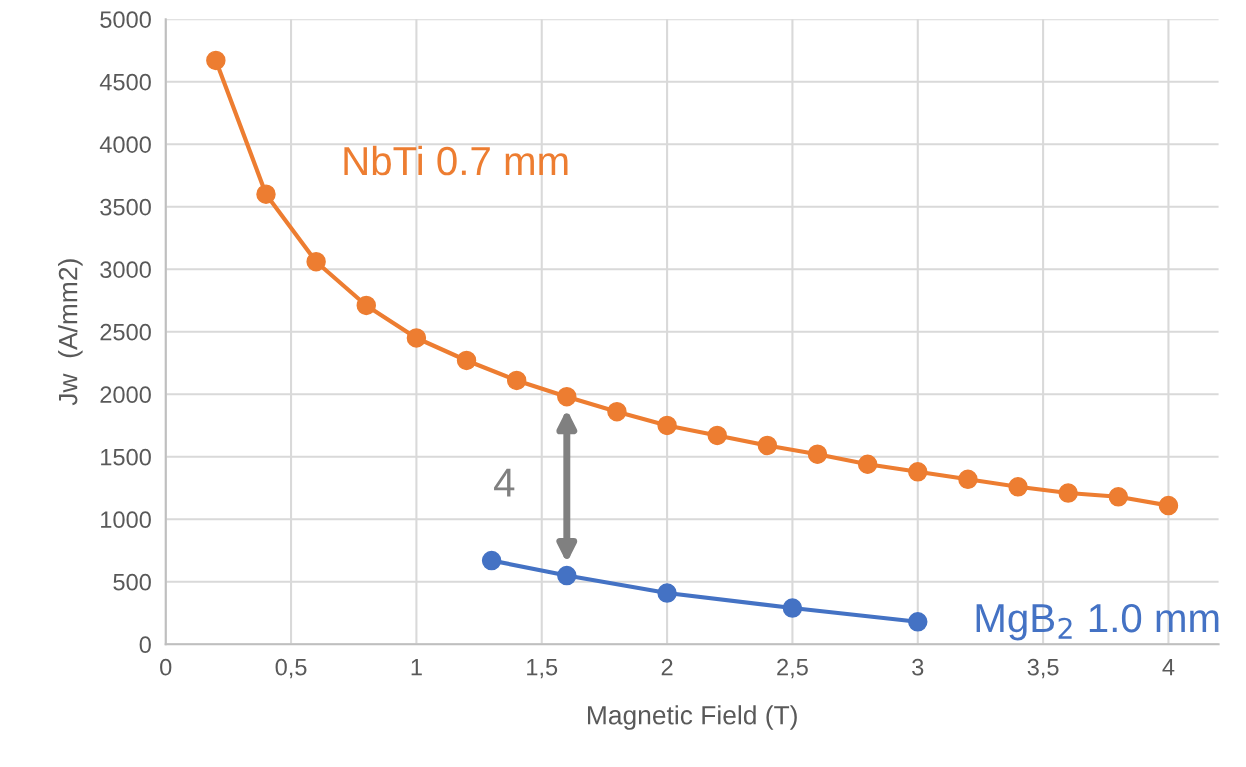  I want to click on y-tick-label: 1000, so click(126, 520).